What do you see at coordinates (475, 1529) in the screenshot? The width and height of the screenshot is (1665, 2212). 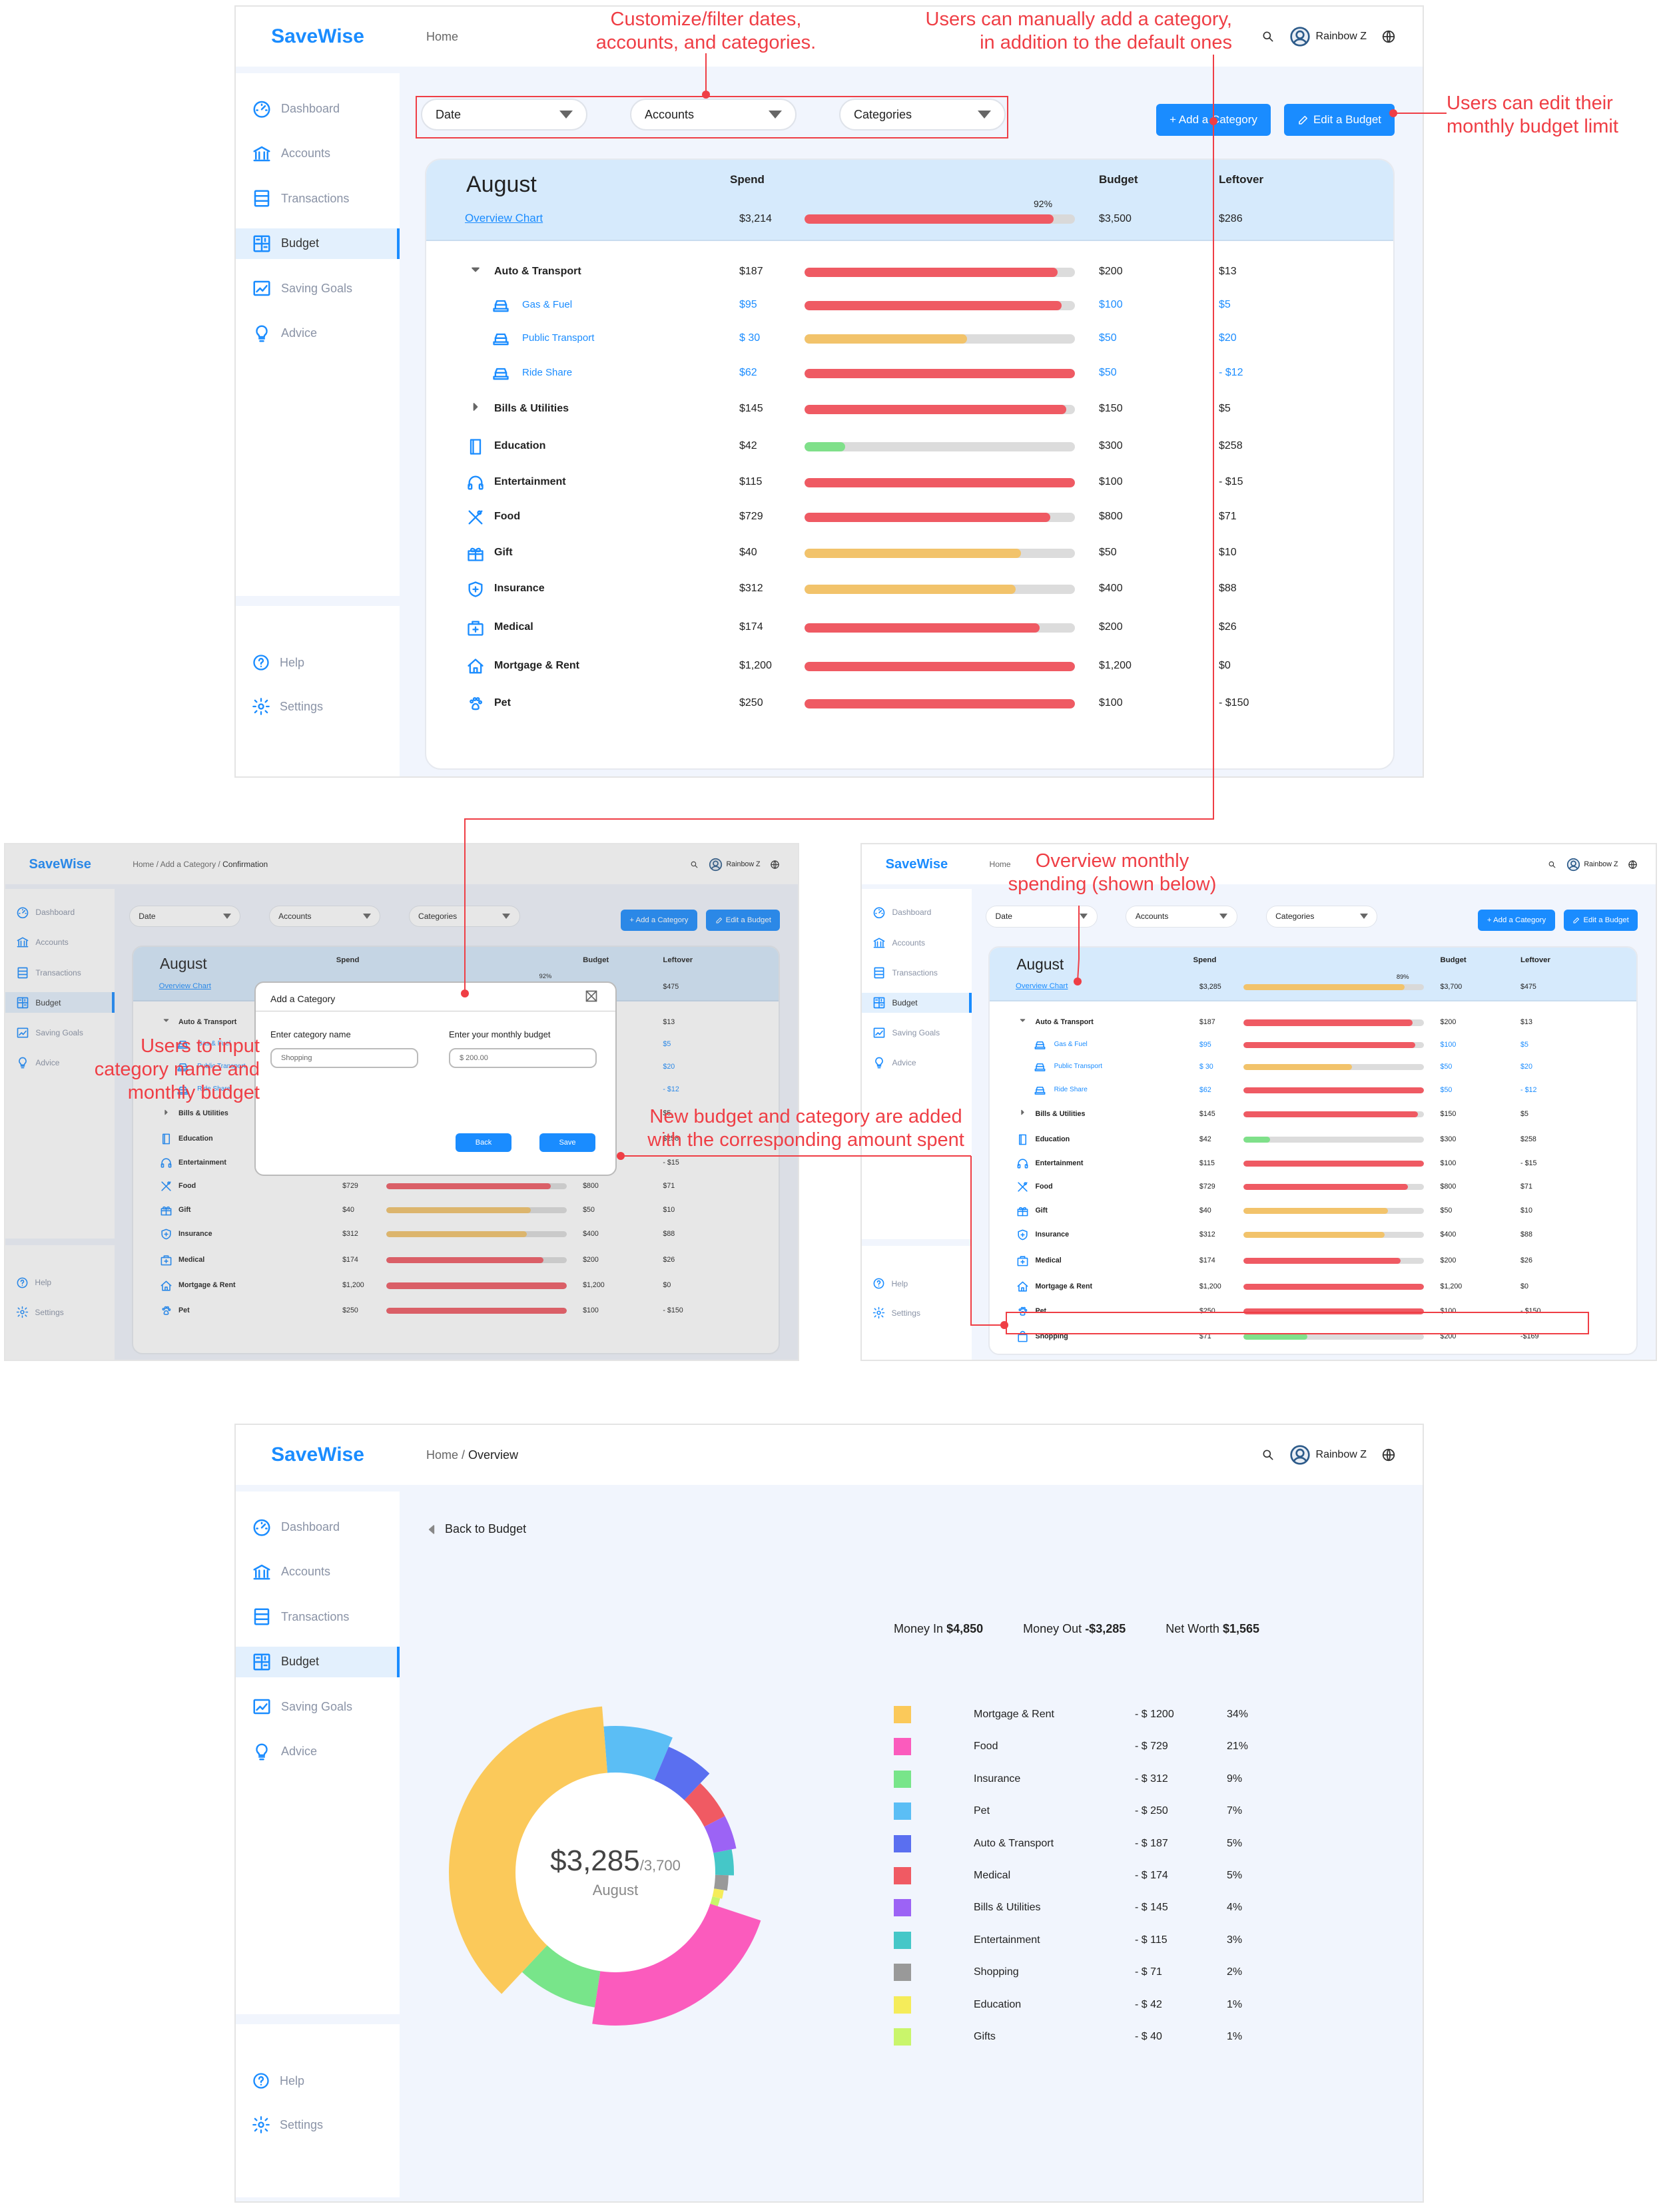 I see `back-to-budget-link: Back to Budget` at bounding box center [475, 1529].